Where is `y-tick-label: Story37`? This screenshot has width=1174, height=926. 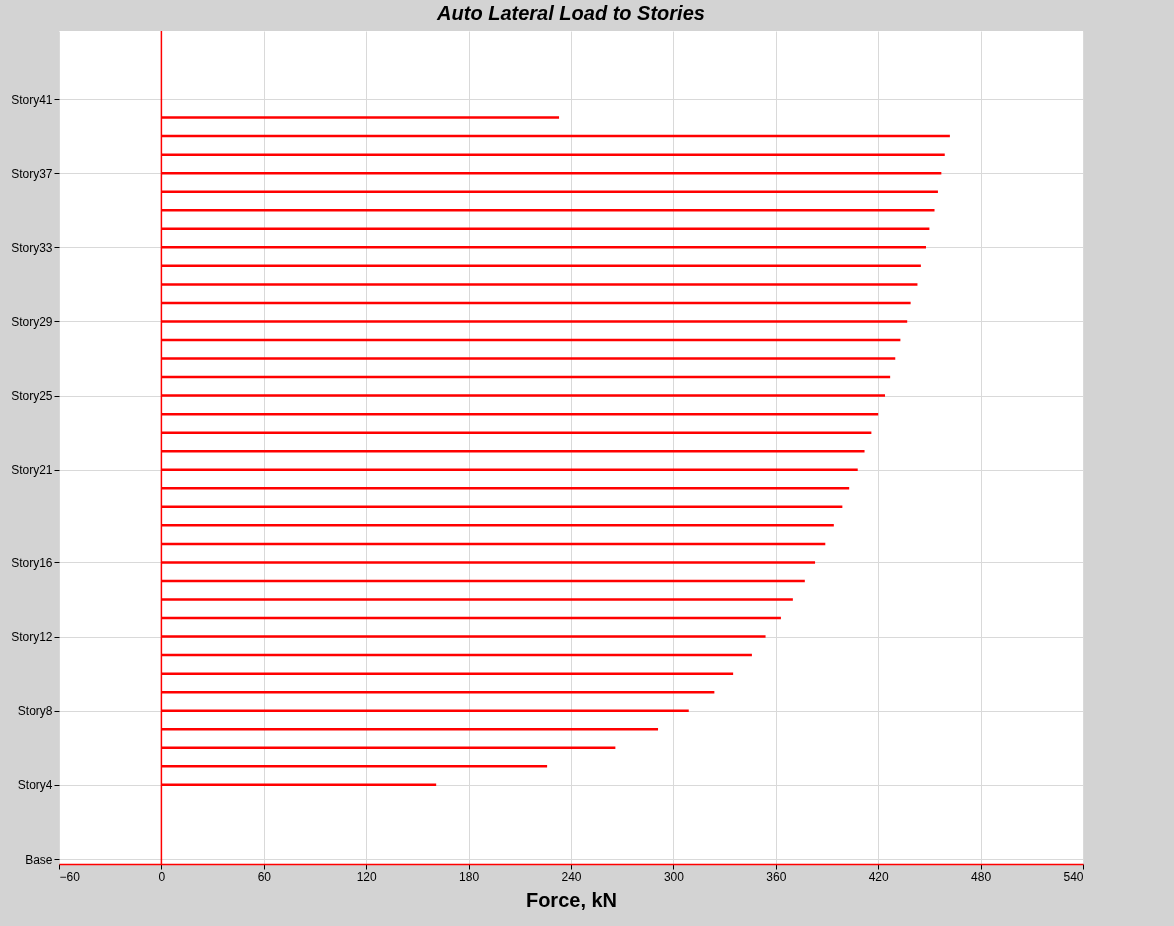
y-tick-label: Story37 is located at coordinates (32, 173).